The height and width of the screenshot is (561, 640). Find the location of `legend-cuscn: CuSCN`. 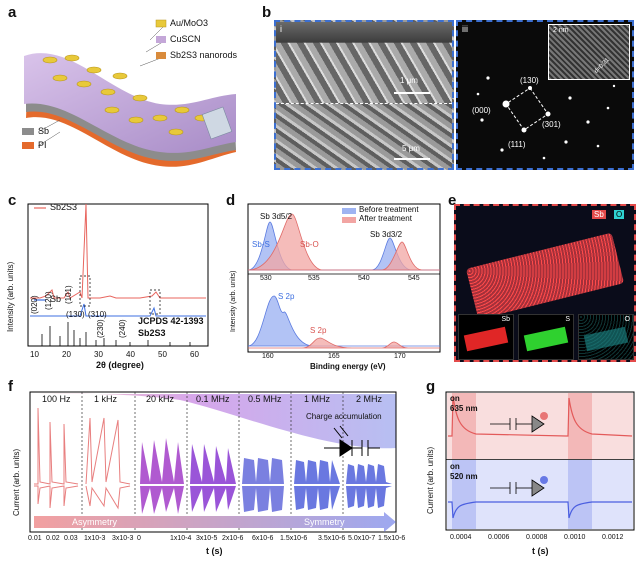

legend-cuscn: CuSCN is located at coordinates (185, 39).